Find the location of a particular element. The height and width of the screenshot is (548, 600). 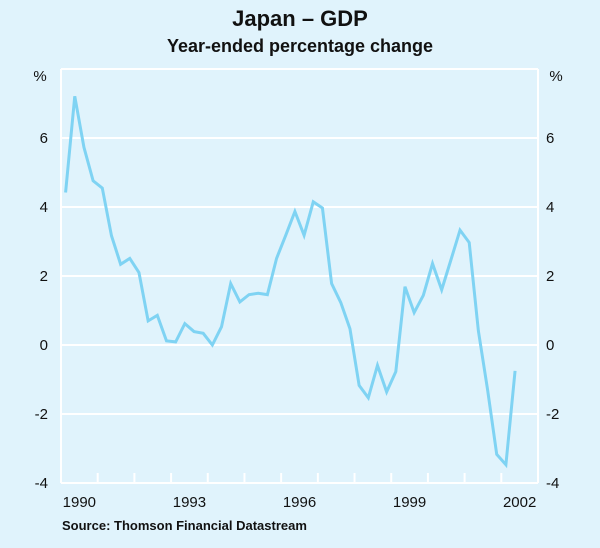

source-note: Source: Thomson Financial Datastream is located at coordinates (184, 525).